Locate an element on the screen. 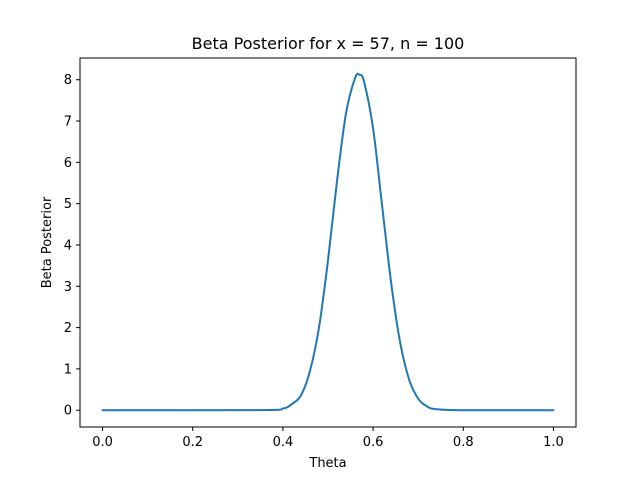 This screenshot has height=480, width=640. y-tick-label: 8 is located at coordinates (68, 80).